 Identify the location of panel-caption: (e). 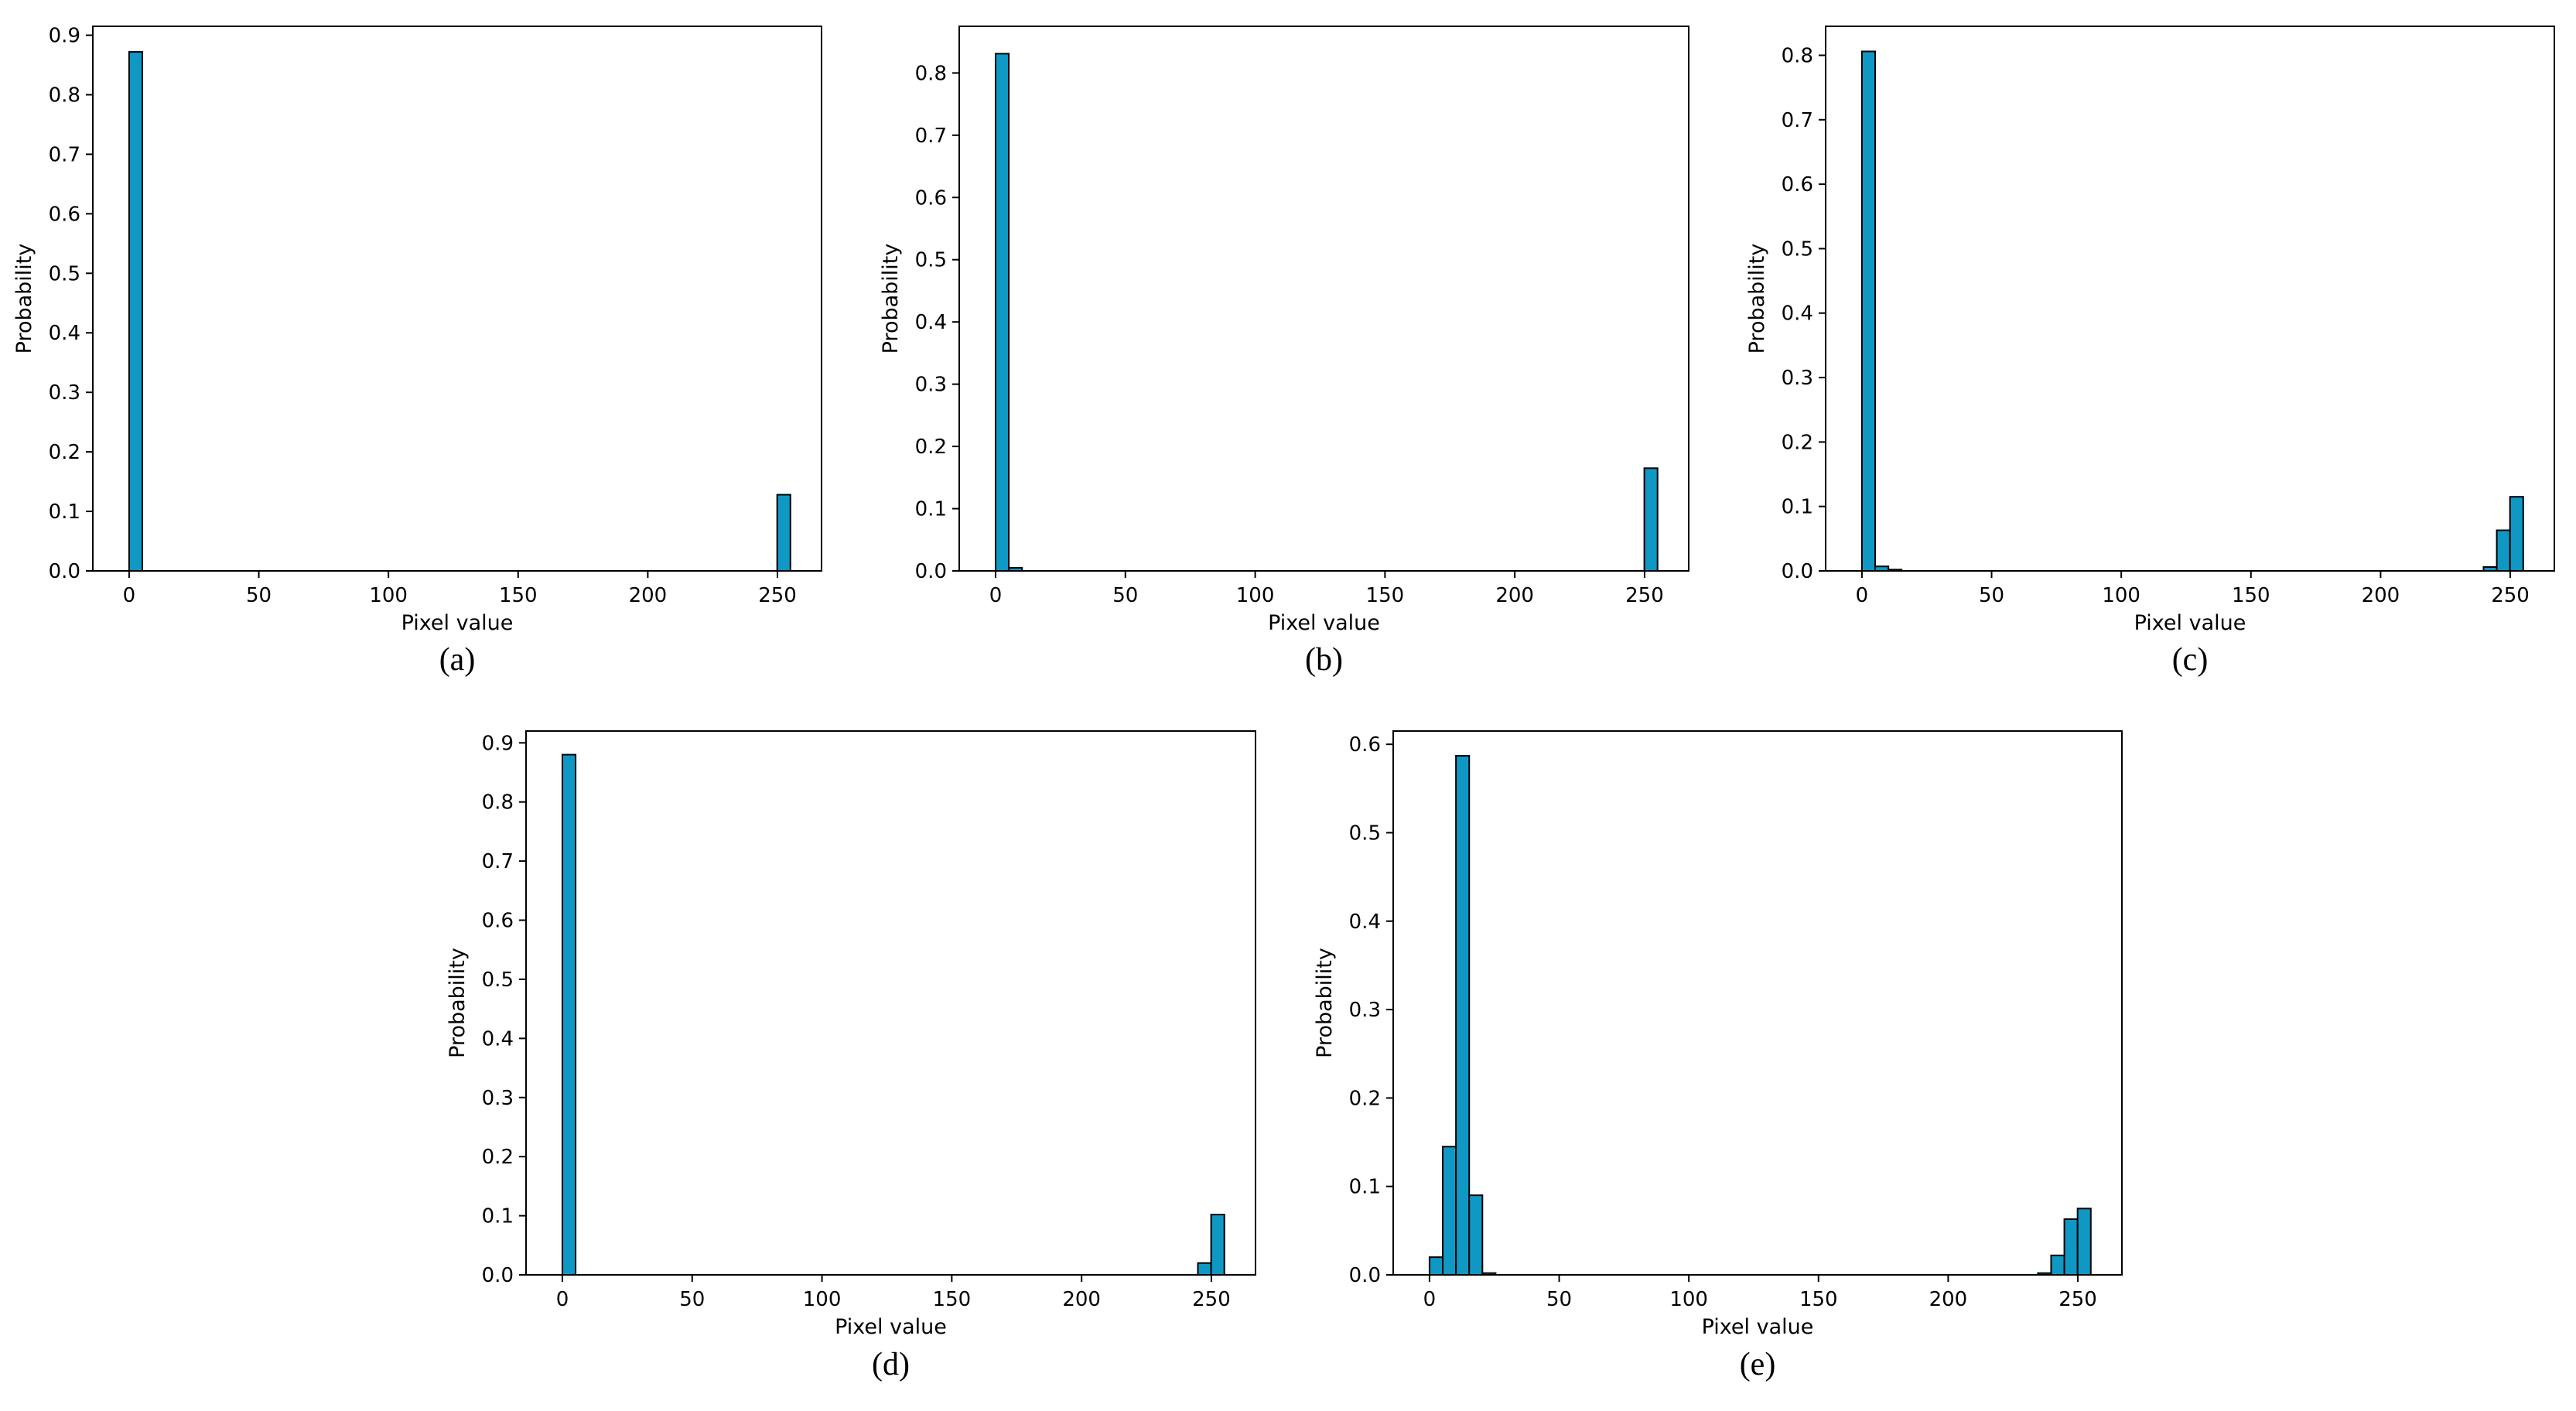
(1758, 1364).